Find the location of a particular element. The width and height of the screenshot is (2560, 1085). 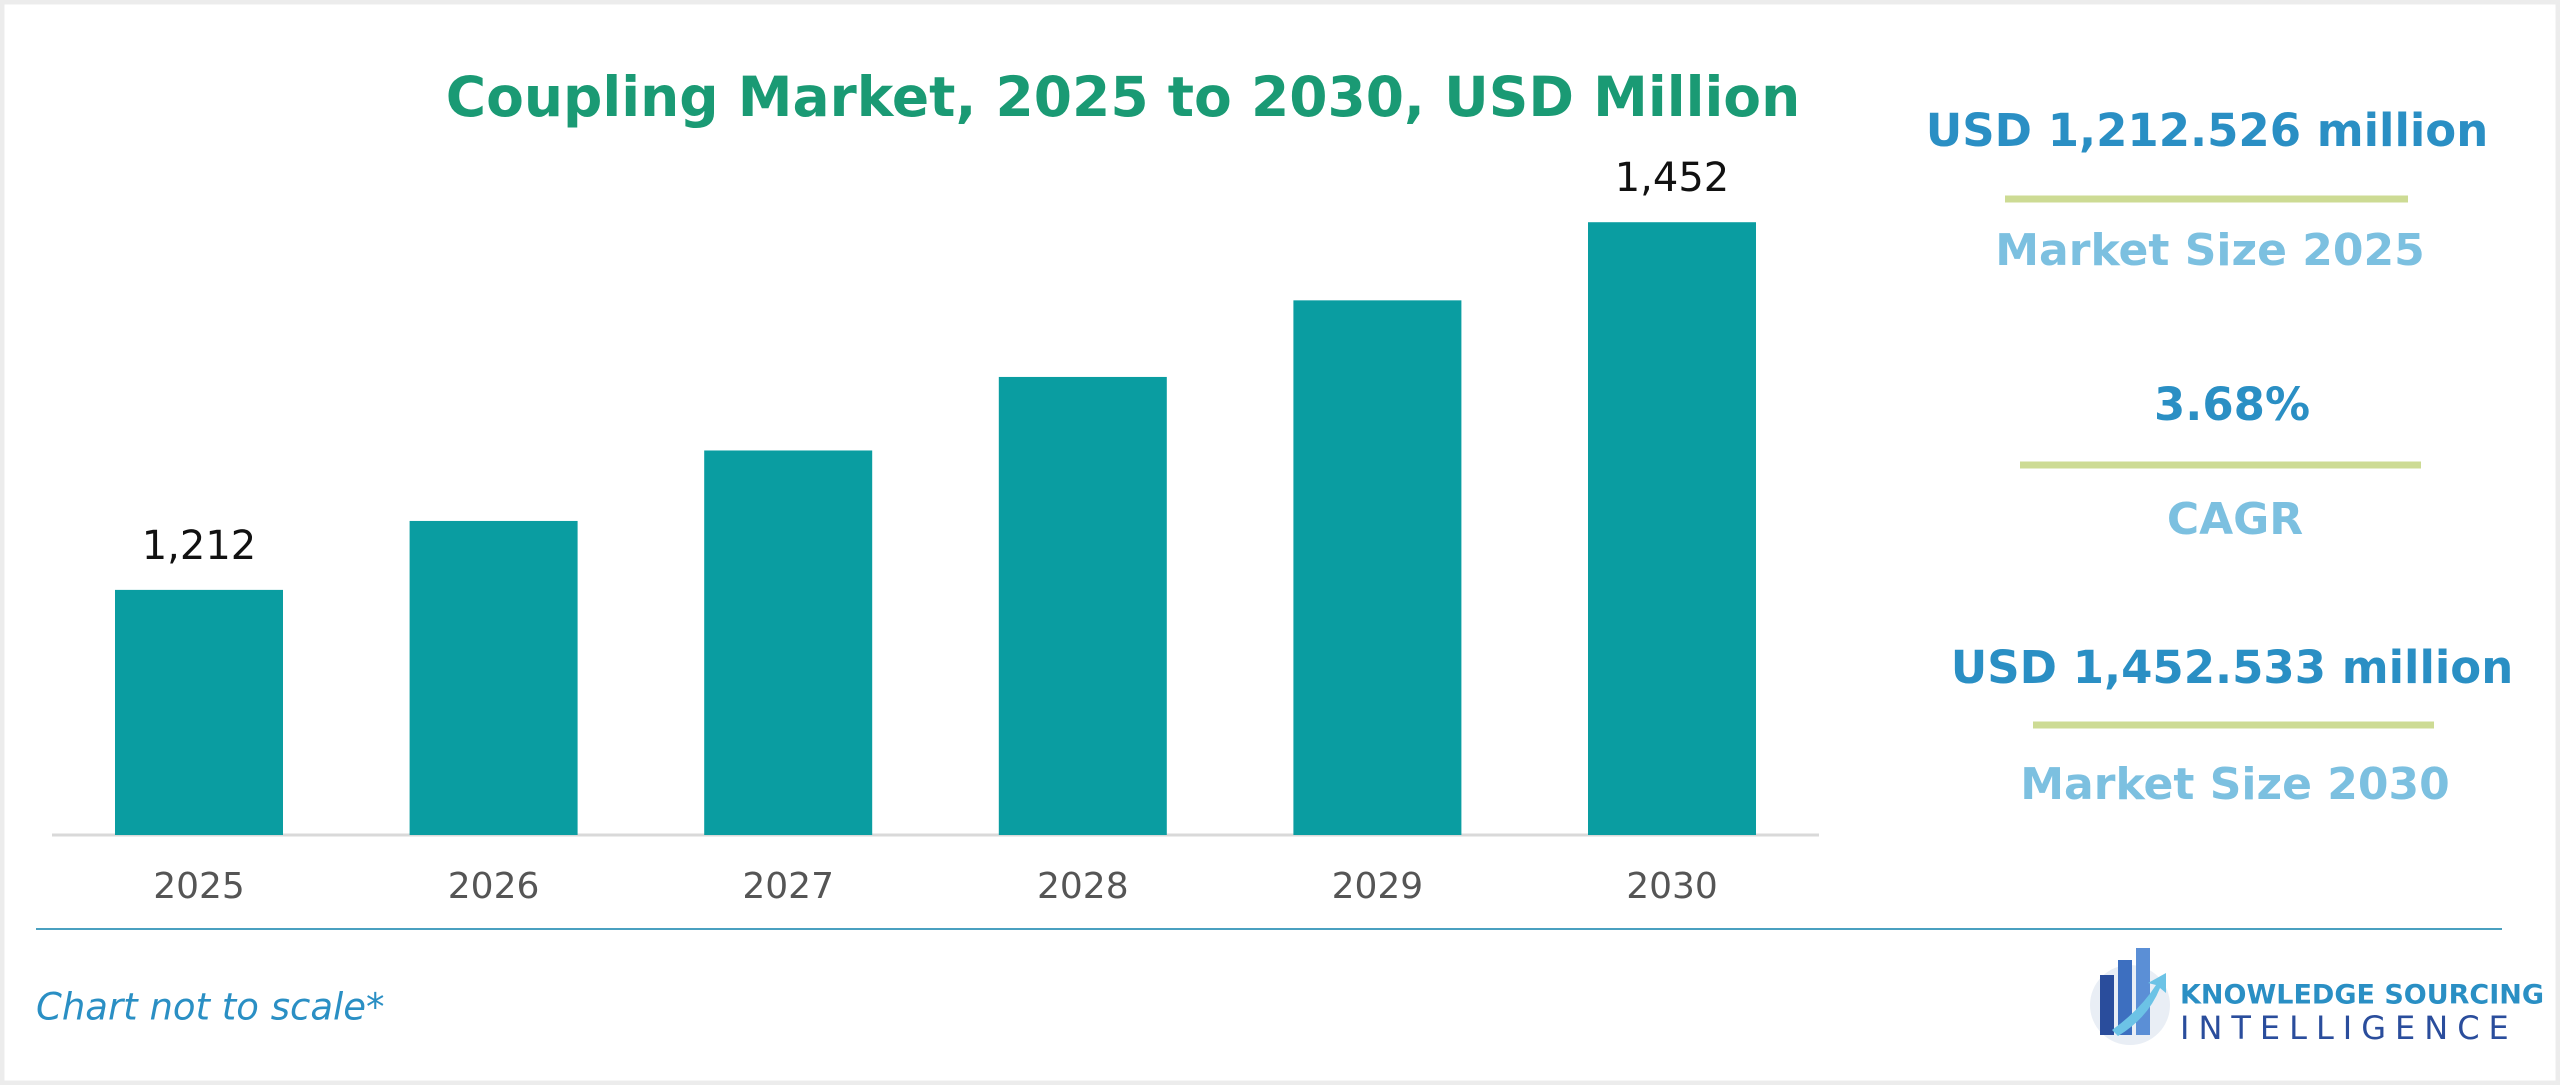

x-tick-label: 2028 is located at coordinates (1083, 886).